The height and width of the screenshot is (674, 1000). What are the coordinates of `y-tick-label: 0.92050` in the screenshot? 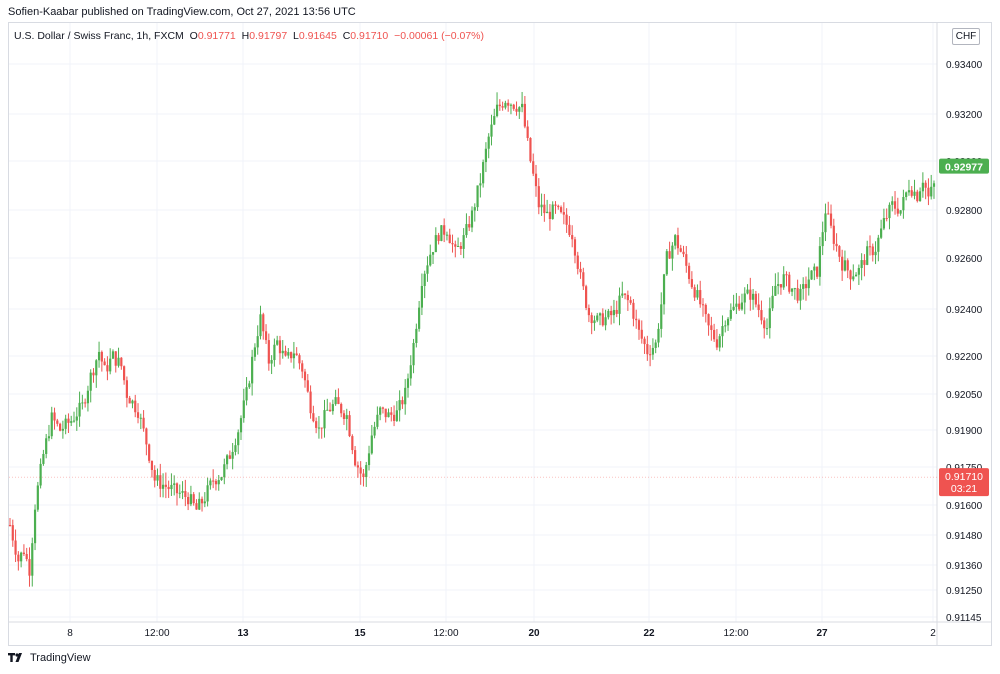 It's located at (964, 395).